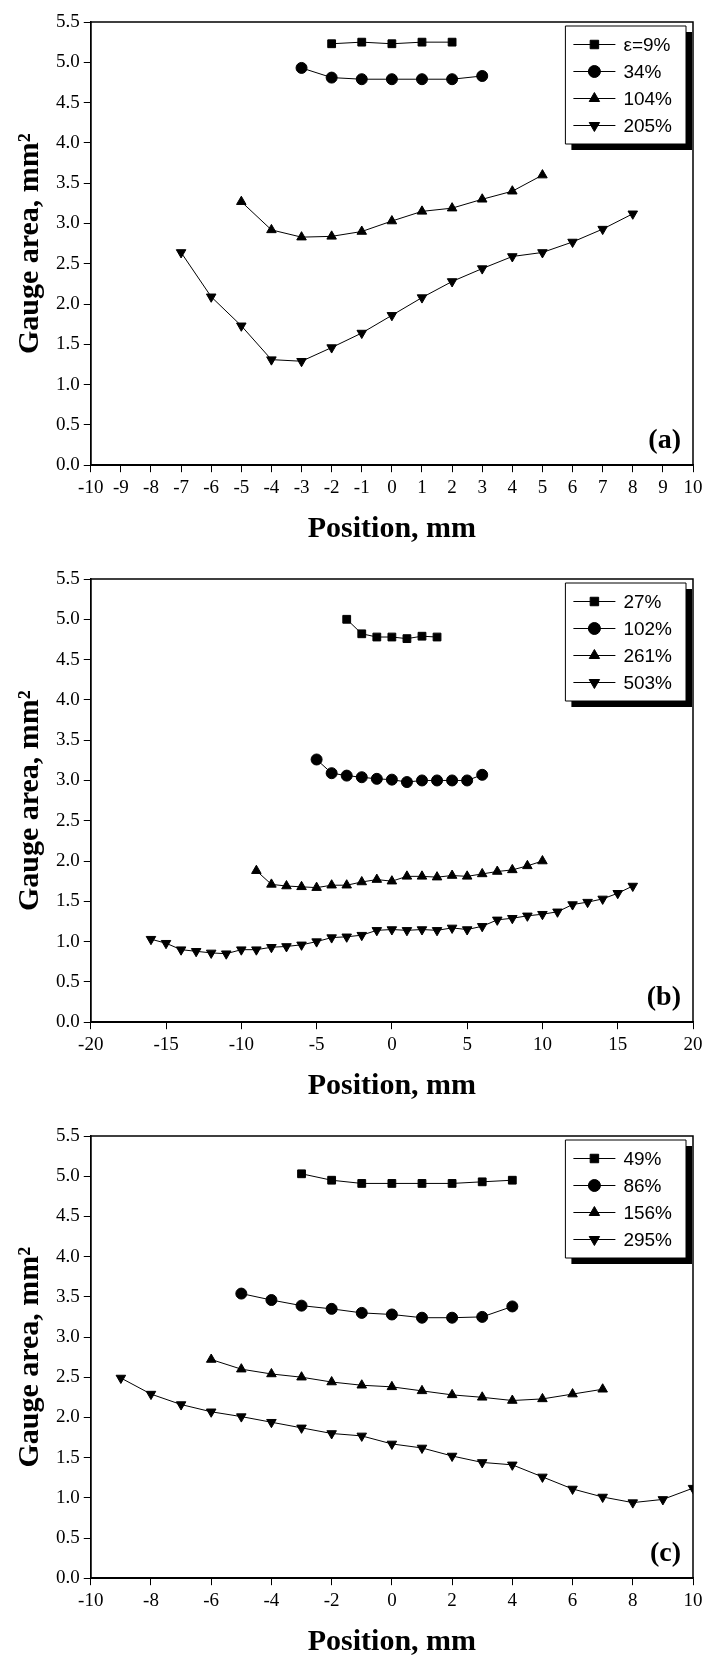 This screenshot has width=709, height=1670. I want to click on x-tick-label: 1, so click(422, 486).